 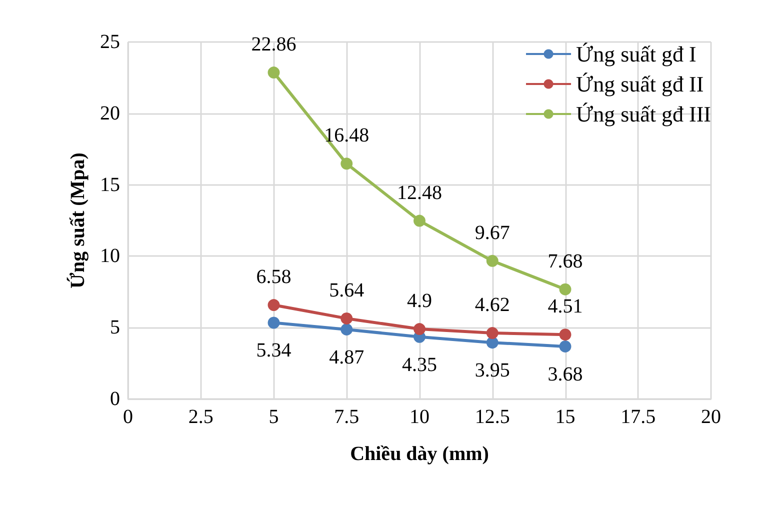 I want to click on data-label: 7.68, so click(x=565, y=261).